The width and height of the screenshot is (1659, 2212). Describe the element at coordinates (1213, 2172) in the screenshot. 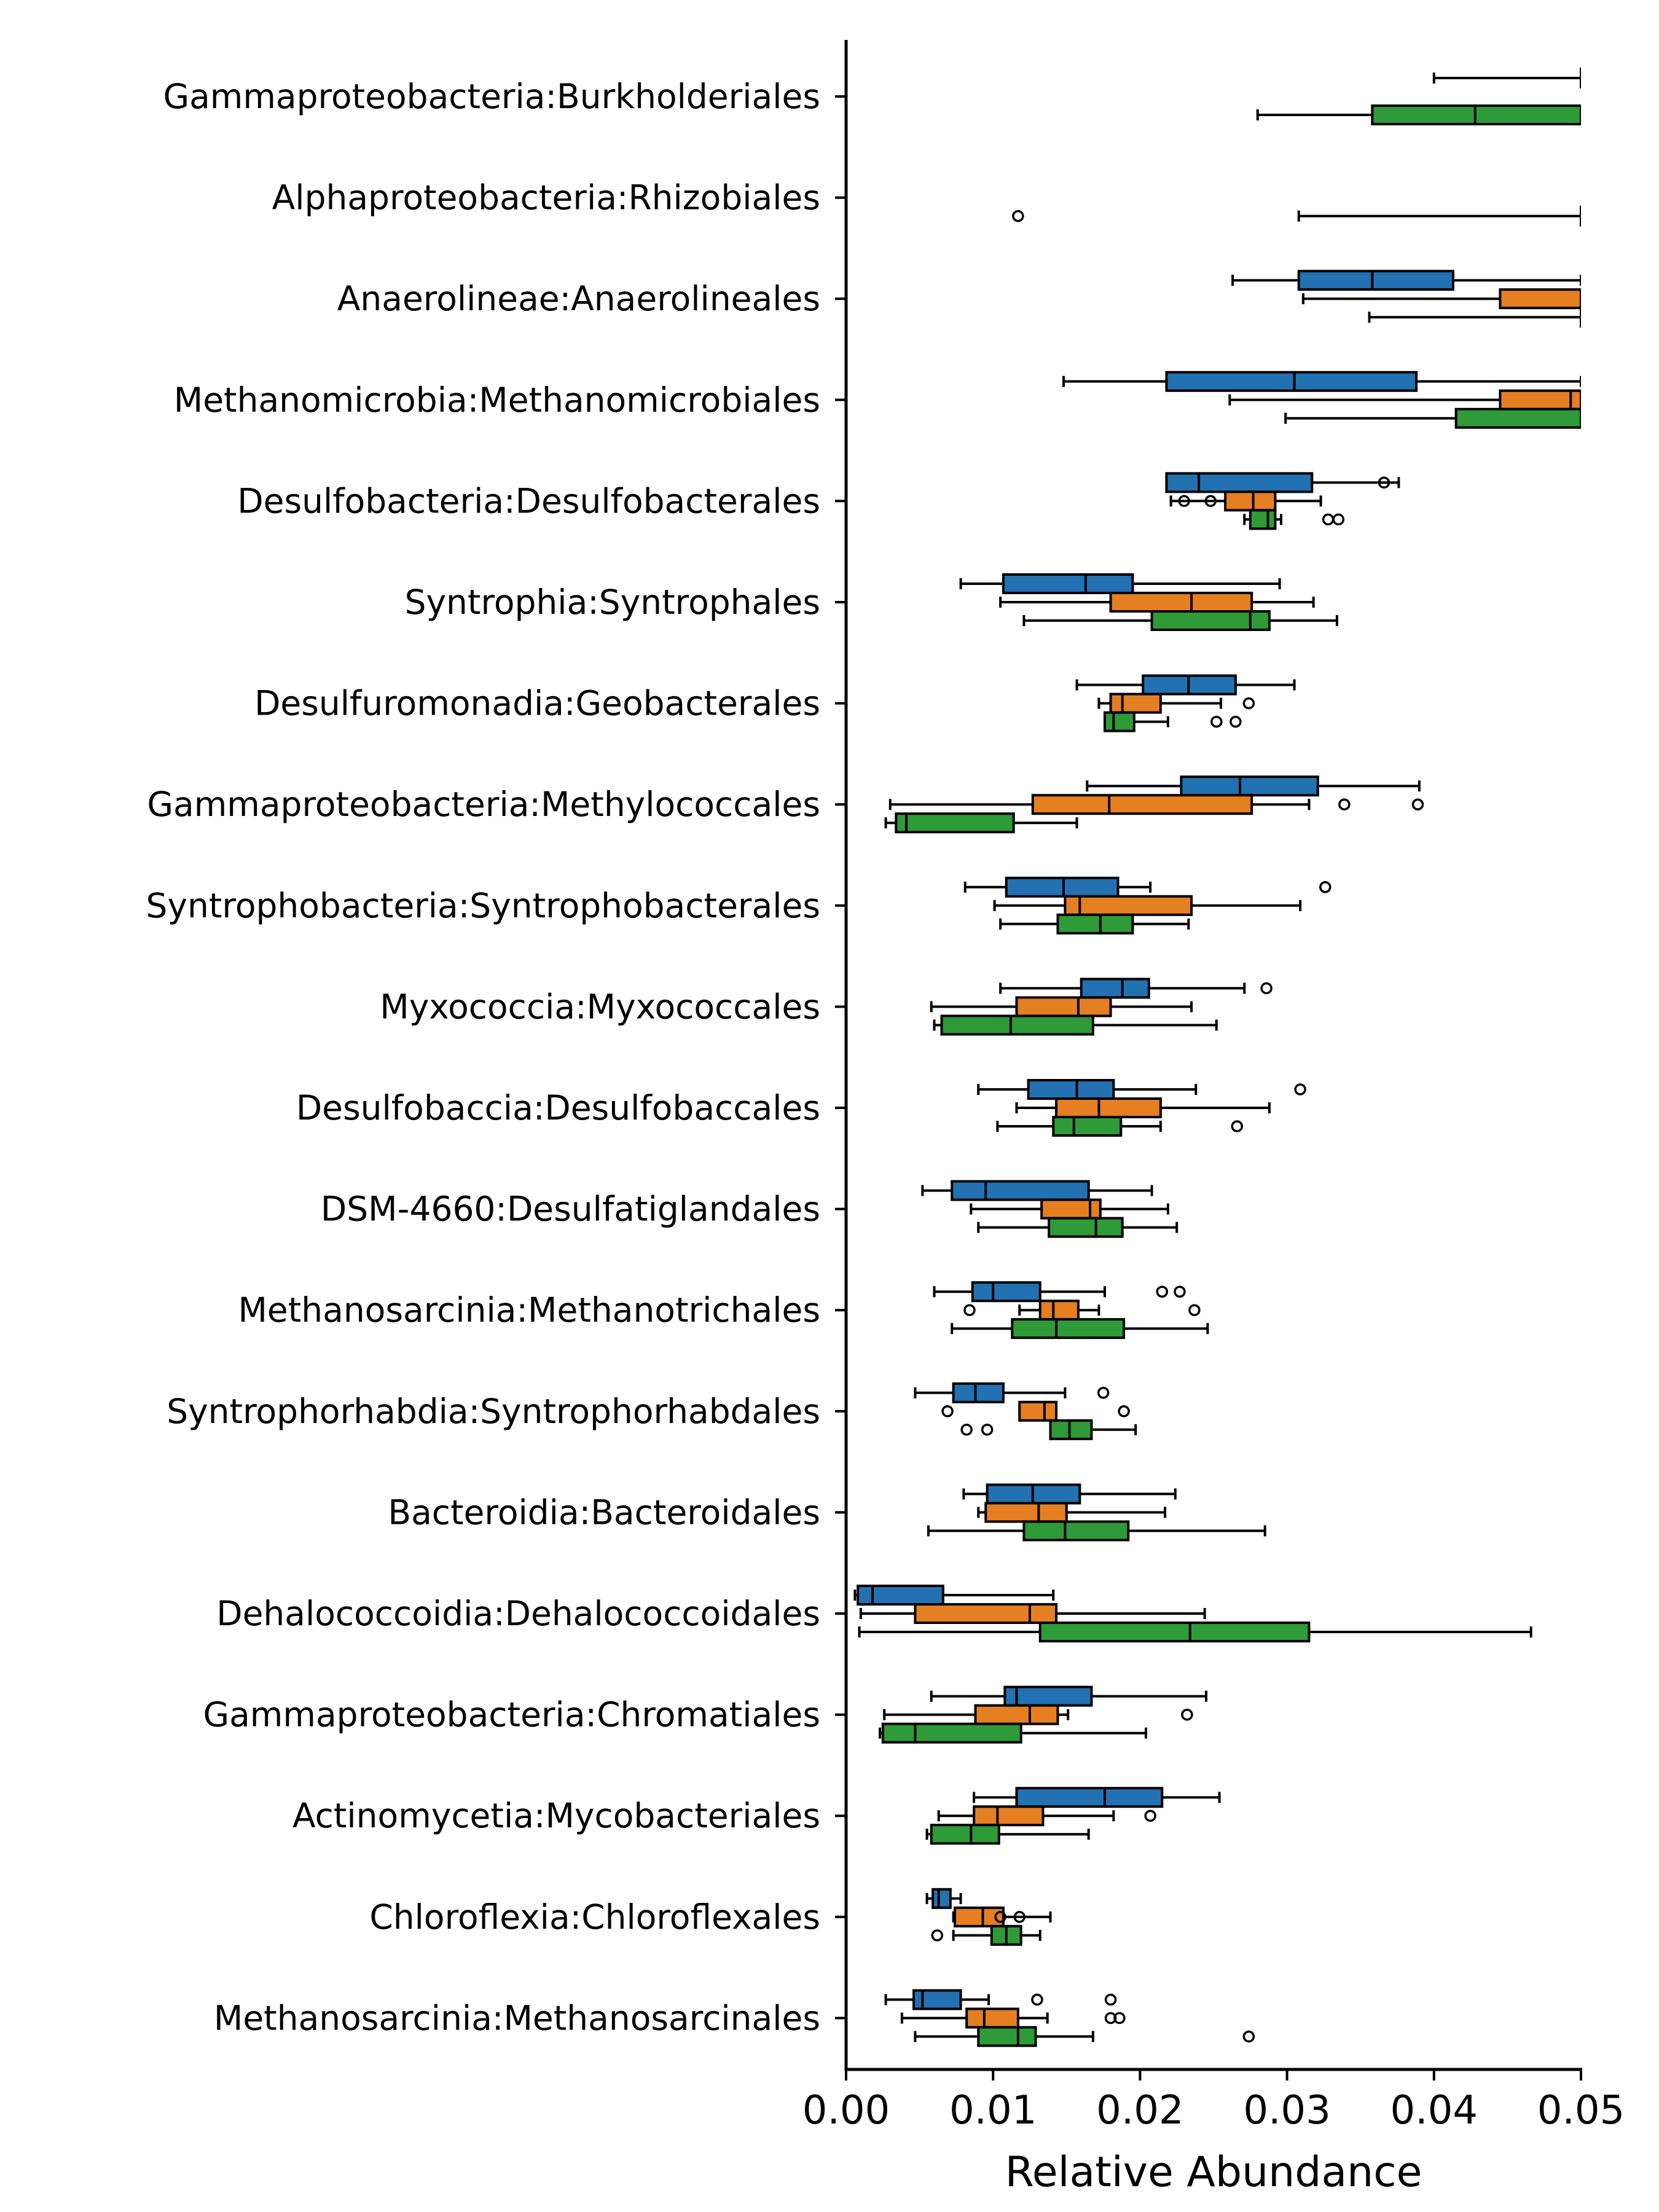

I see `x-axis-label: Relative Abundance` at that location.